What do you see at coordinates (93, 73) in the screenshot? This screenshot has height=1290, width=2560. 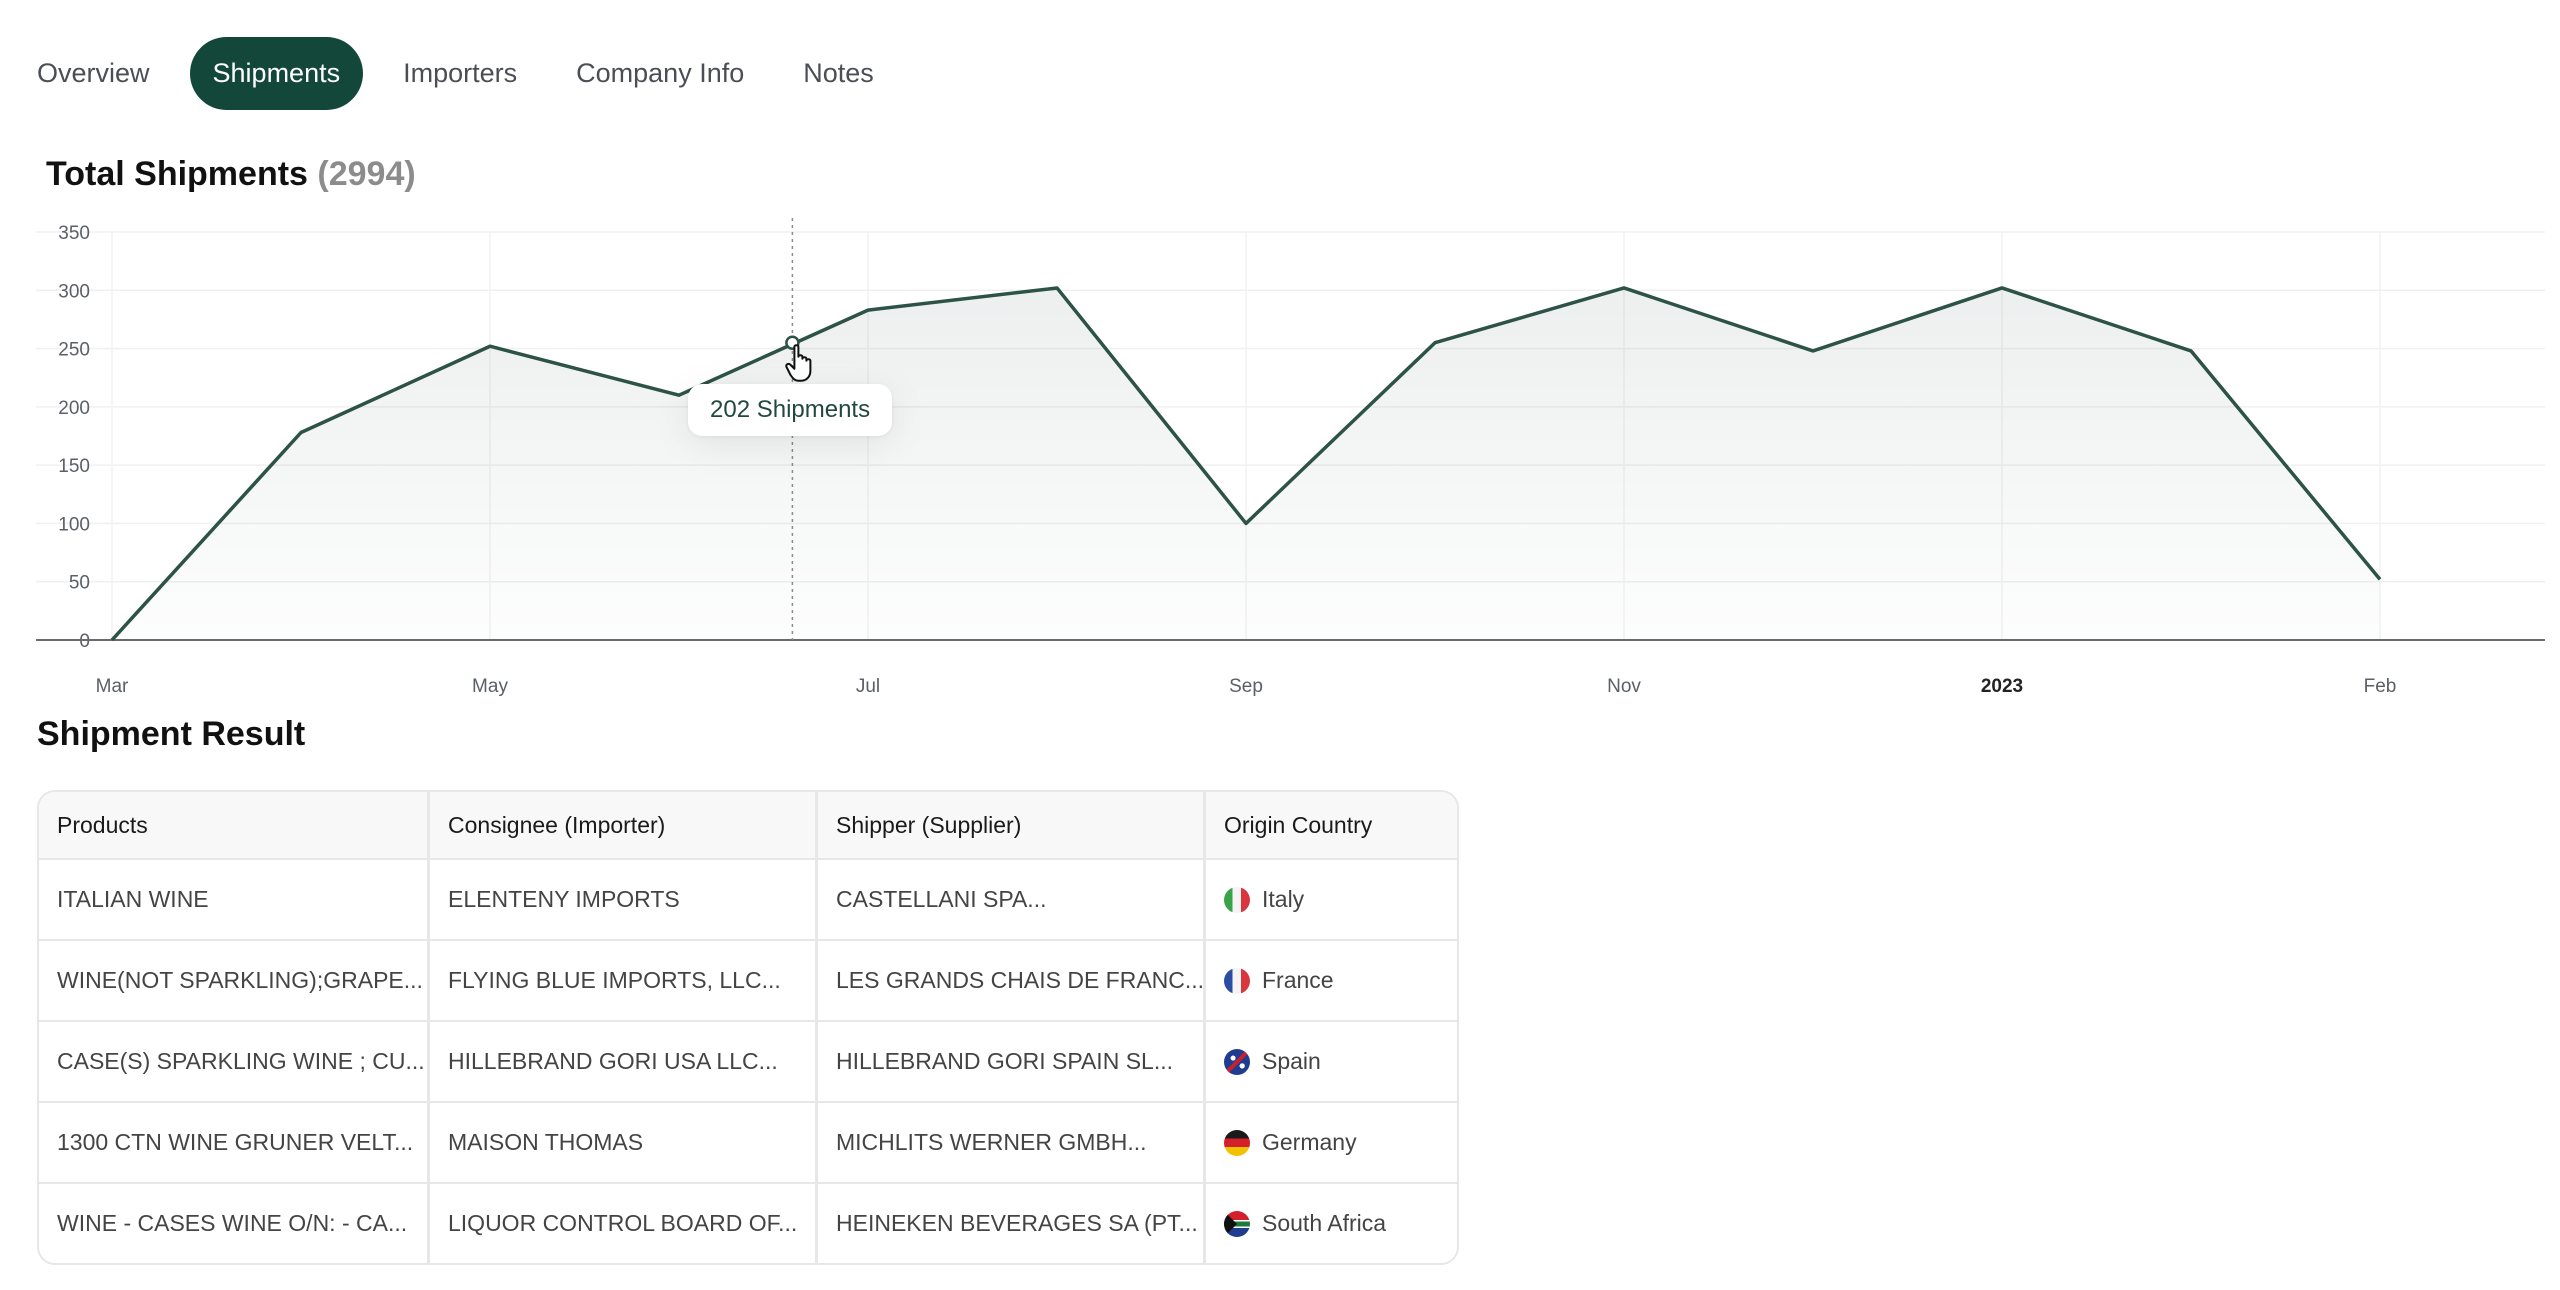 I see `tab-overview: Overview` at bounding box center [93, 73].